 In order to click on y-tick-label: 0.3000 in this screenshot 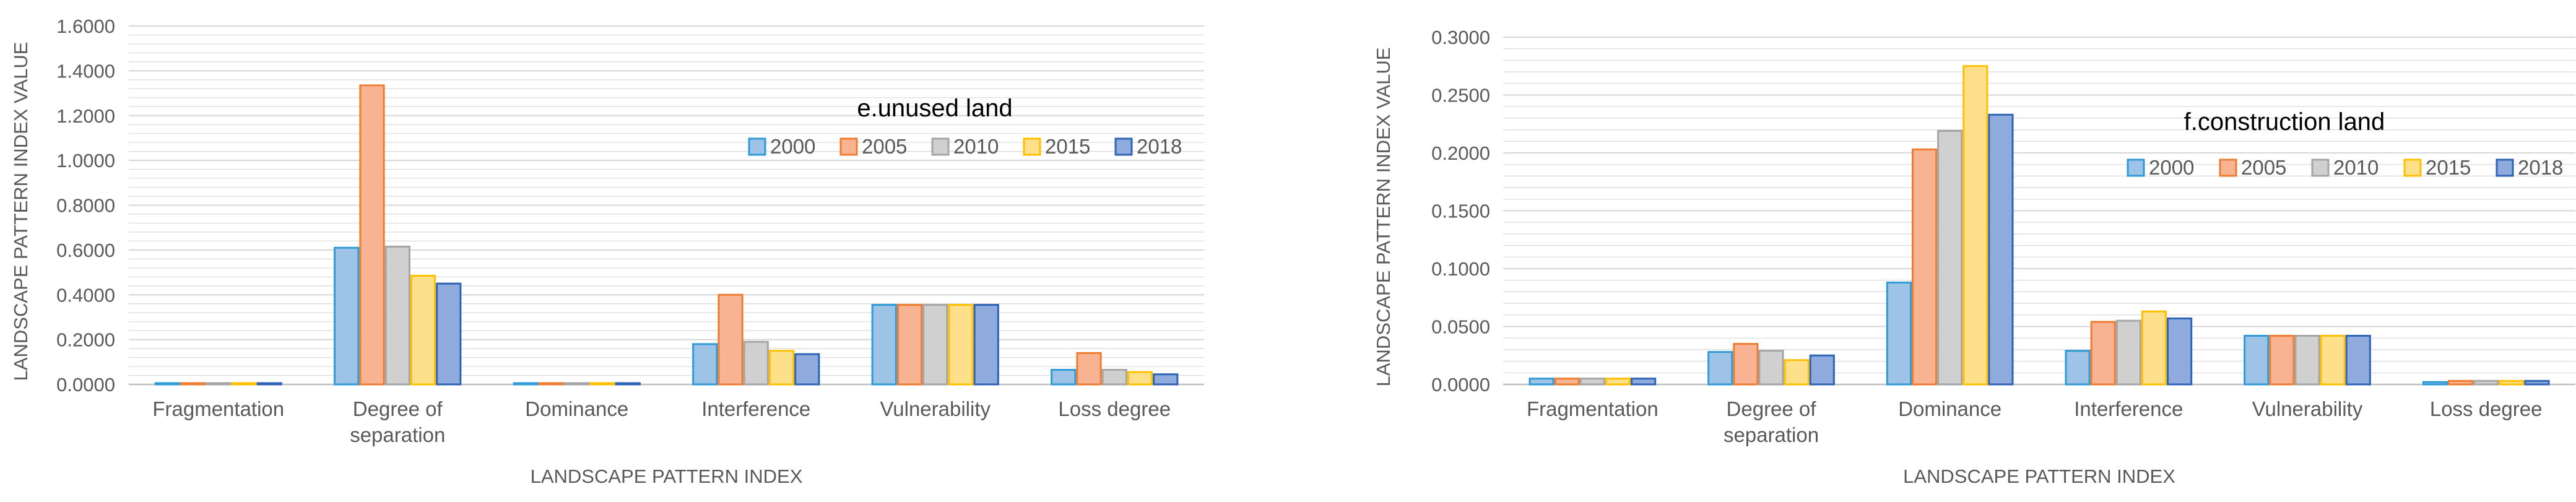, I will do `click(1460, 37)`.